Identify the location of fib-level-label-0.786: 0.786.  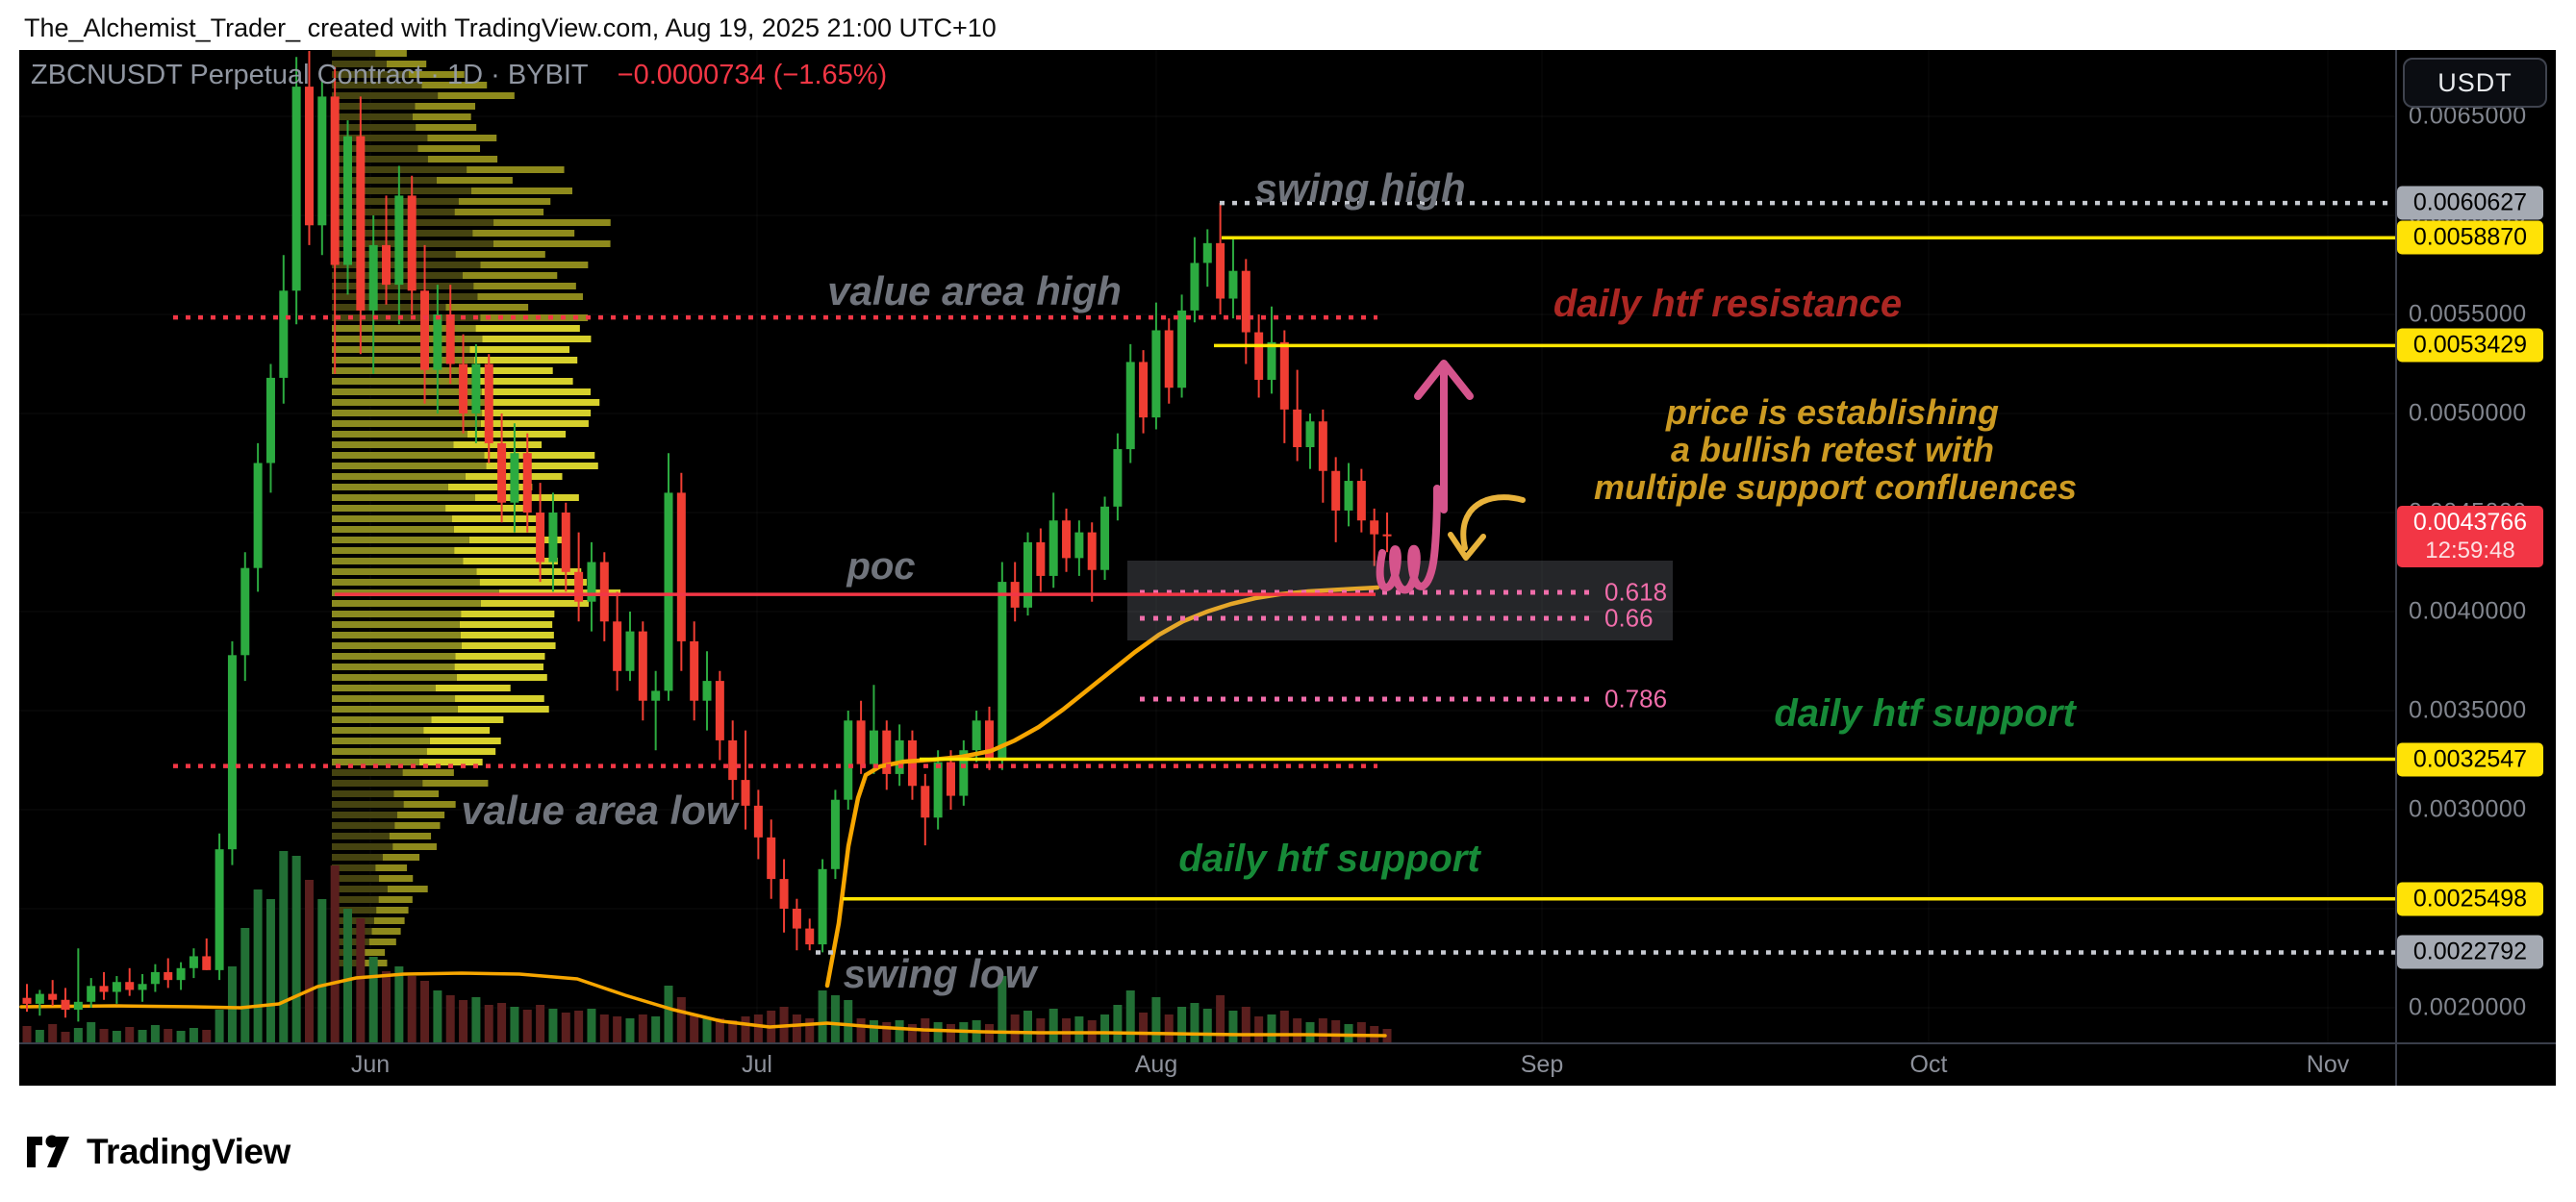
(1636, 699).